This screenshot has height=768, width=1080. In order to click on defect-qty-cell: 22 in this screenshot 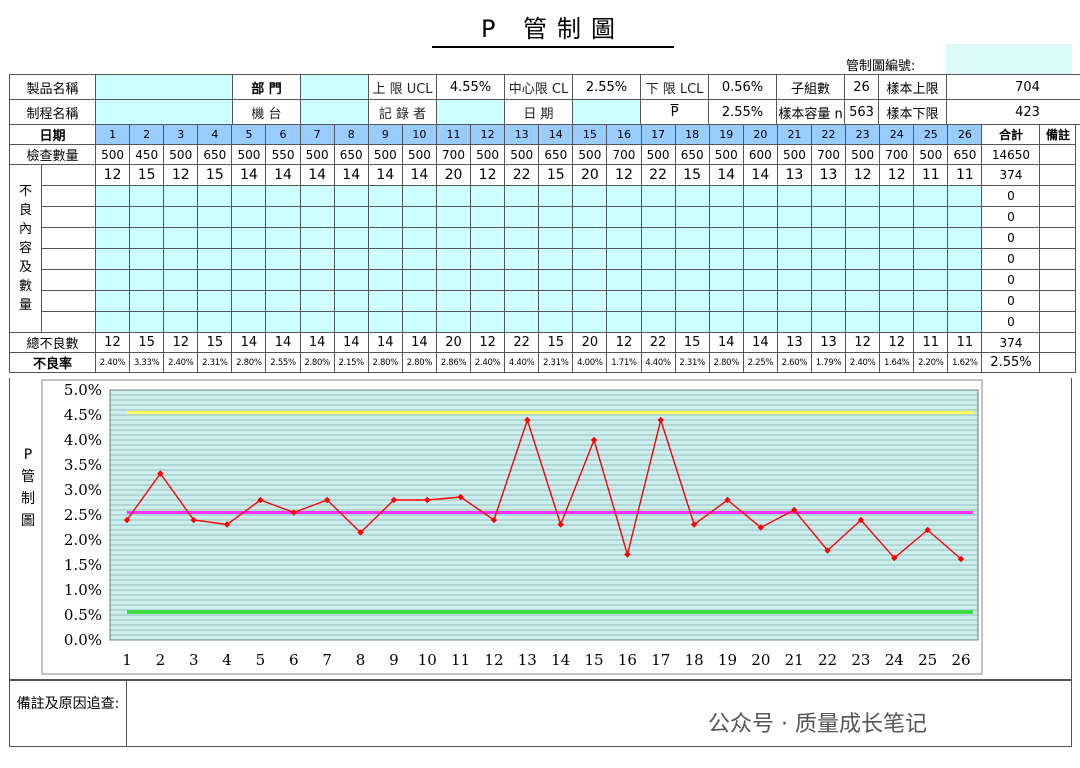, I will do `click(522, 175)`.